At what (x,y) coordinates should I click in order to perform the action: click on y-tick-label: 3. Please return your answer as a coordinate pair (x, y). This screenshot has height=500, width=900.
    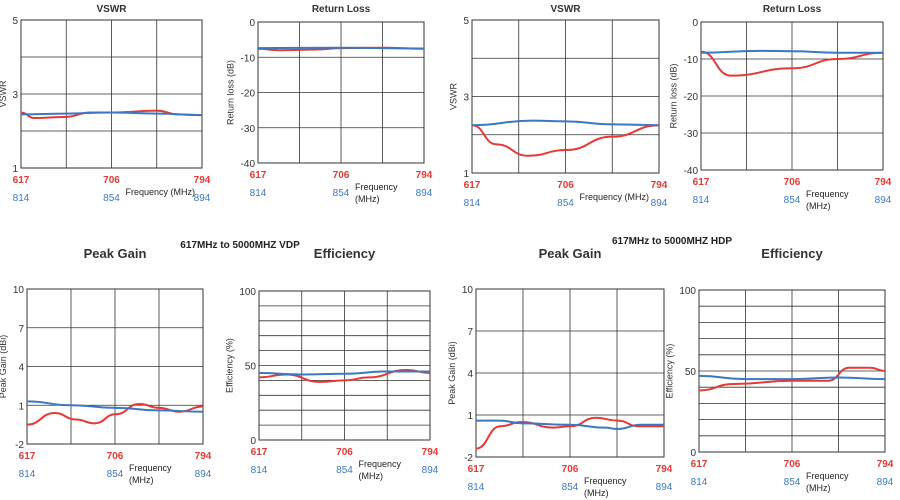
    Looking at the image, I should click on (466, 98).